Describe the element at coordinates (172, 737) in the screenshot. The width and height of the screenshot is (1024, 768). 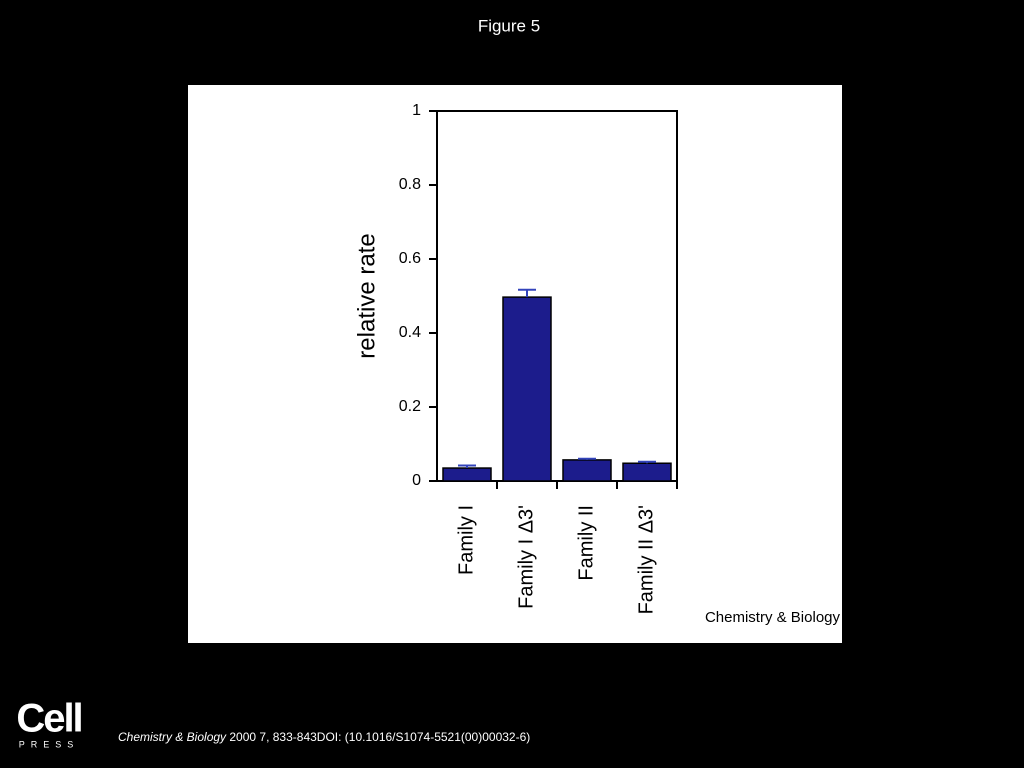
I see `citation-journal: Chemistry & Biology` at that location.